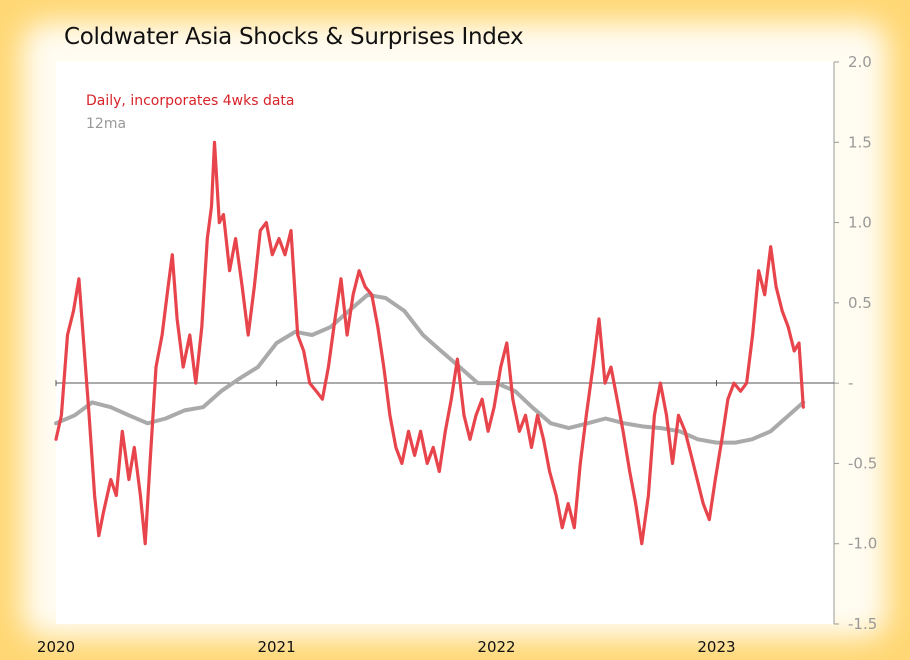  I want to click on x-tick-label: 2021, so click(276, 647).